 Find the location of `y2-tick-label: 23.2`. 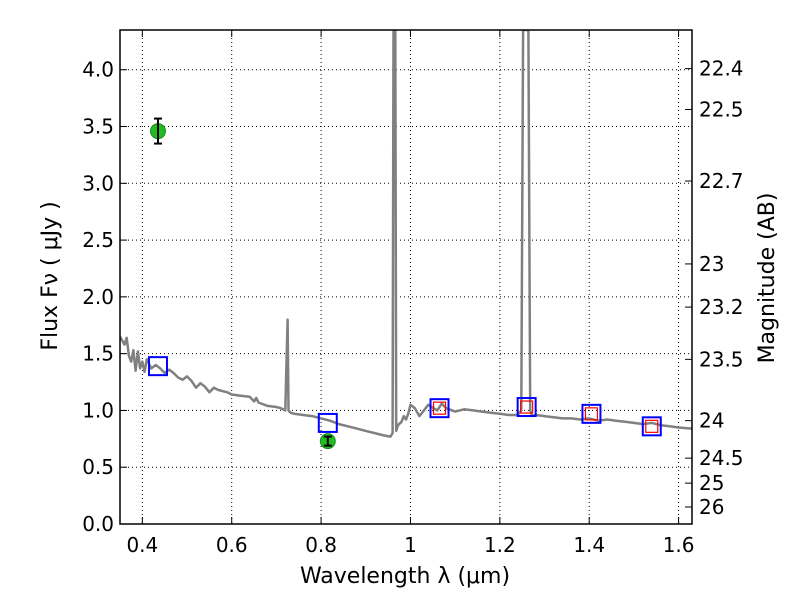

y2-tick-label: 23.2 is located at coordinates (721, 307).